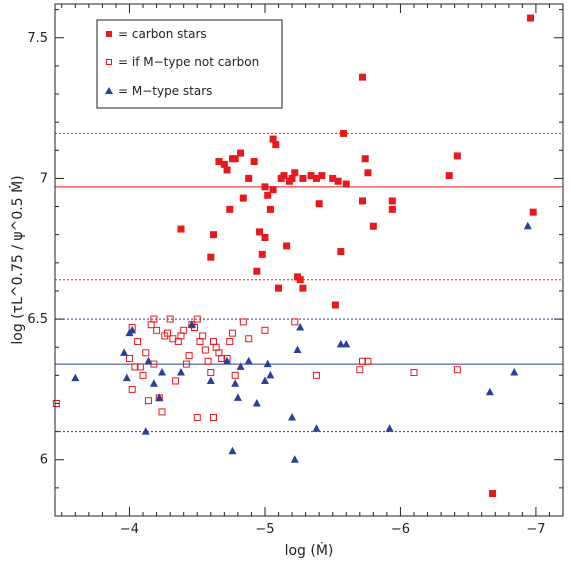  I want to click on y-tick-label: 7.5, so click(37, 38).